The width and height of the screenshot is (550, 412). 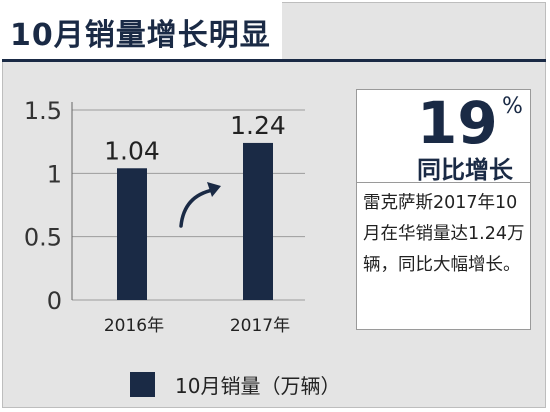 What do you see at coordinates (43, 111) in the screenshot?
I see `y-tick-label: 1.5` at bounding box center [43, 111].